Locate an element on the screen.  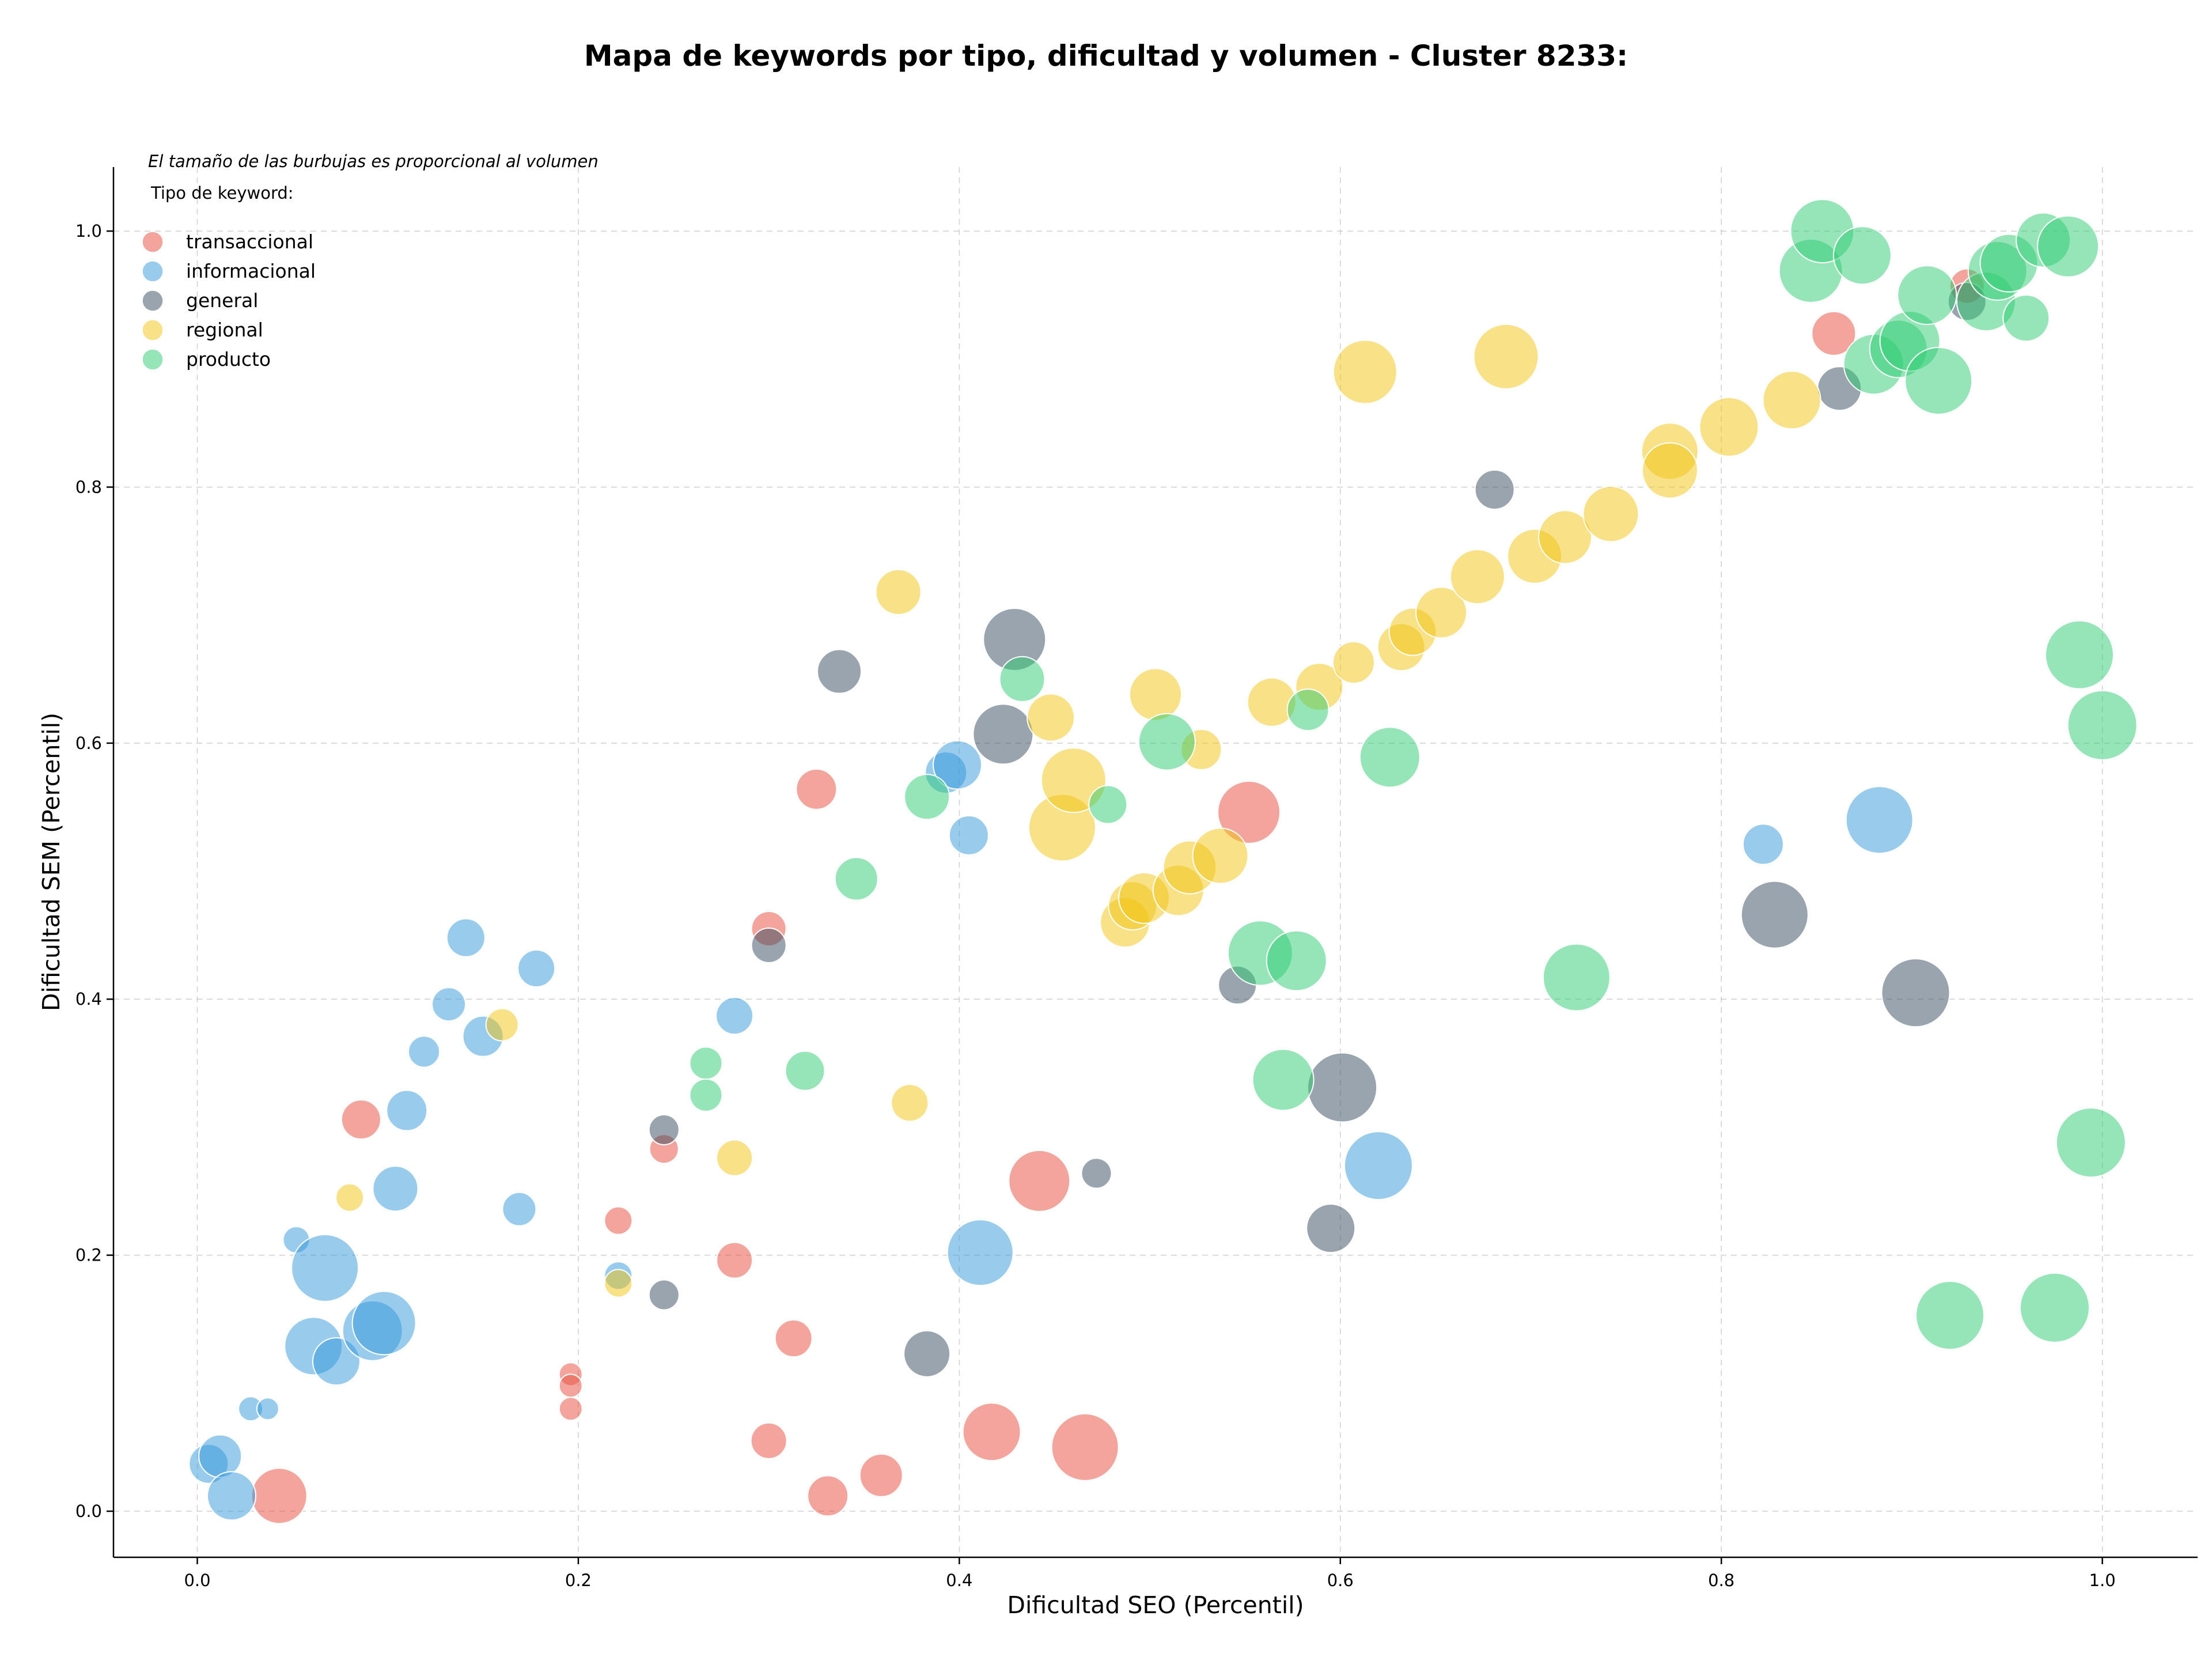
x-tick-label: 0.8 is located at coordinates (1721, 1580).